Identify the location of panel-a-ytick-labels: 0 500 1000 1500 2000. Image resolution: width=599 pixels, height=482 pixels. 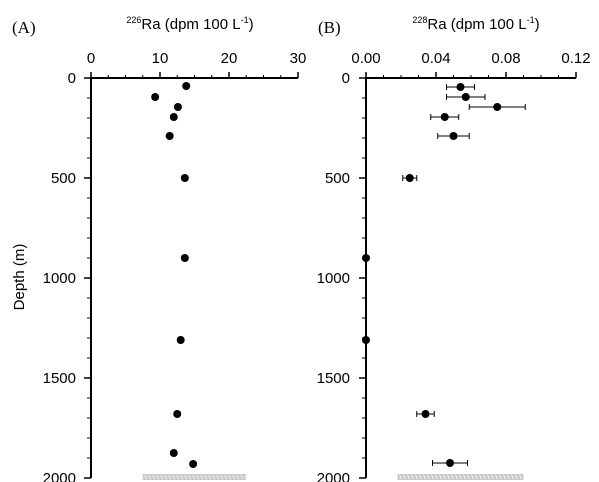
(59, 276).